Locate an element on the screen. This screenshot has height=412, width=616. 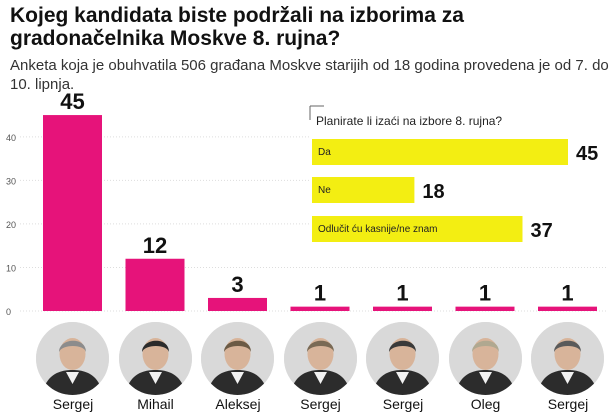
inset-title: Planirate li izaći na izbore 8. rujna? is located at coordinates (409, 121).